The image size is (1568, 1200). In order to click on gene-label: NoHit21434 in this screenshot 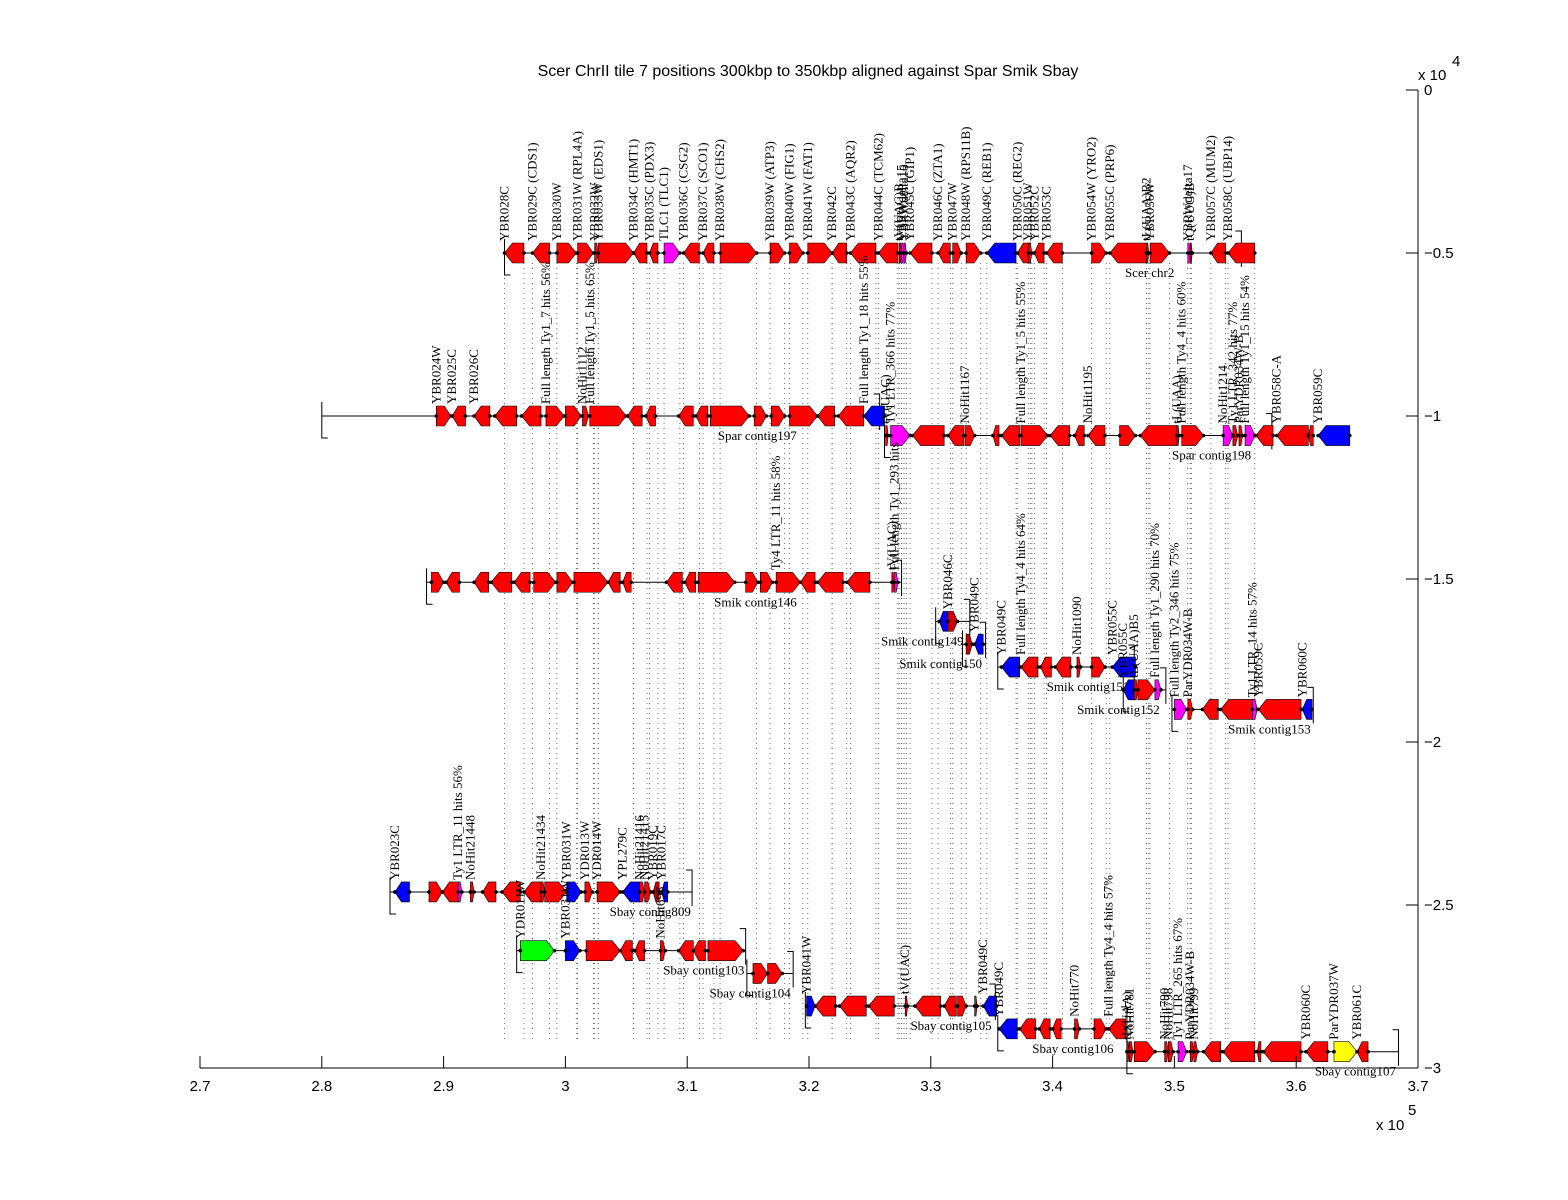, I will do `click(540, 847)`.